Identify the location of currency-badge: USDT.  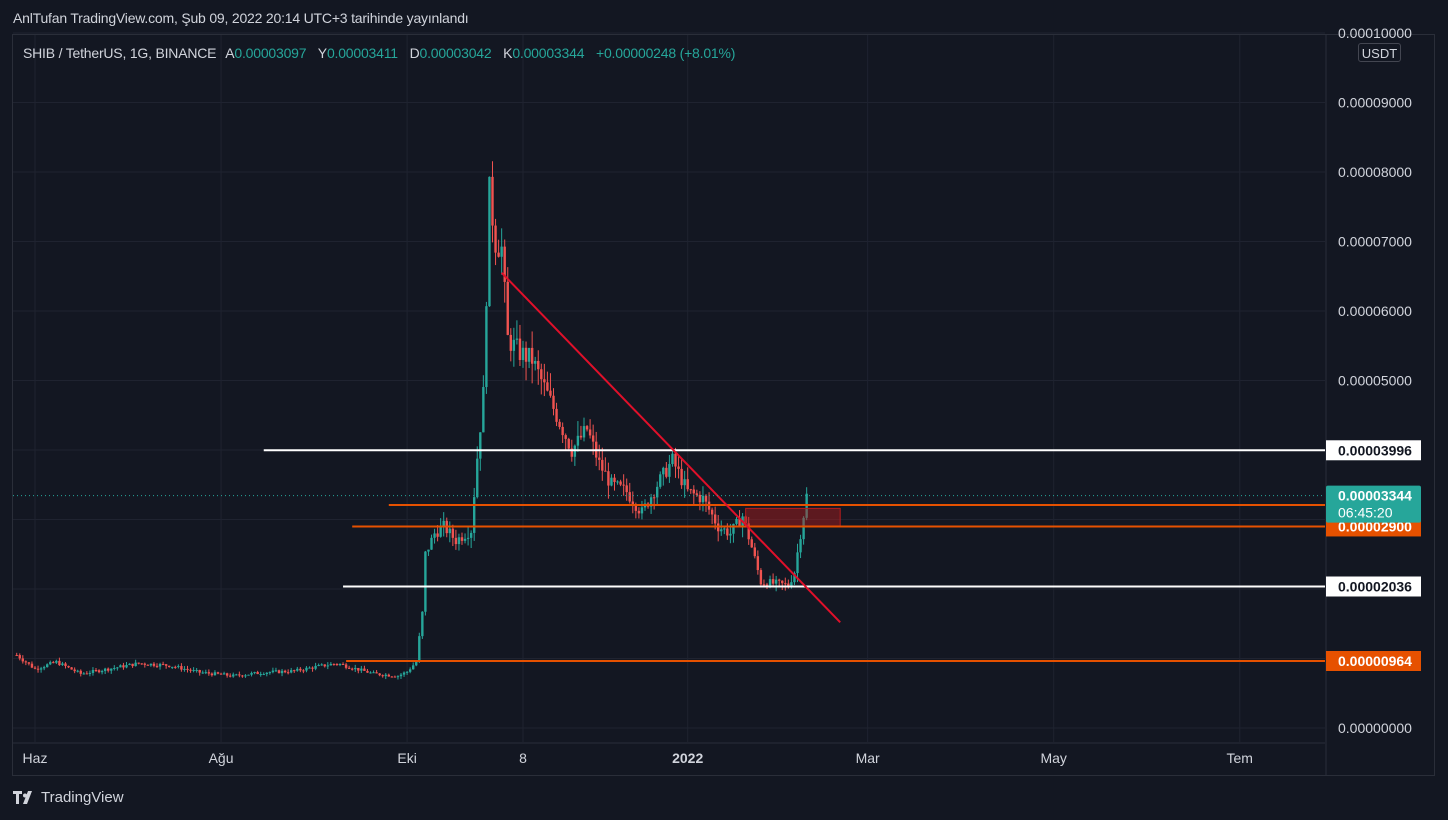
(1379, 52).